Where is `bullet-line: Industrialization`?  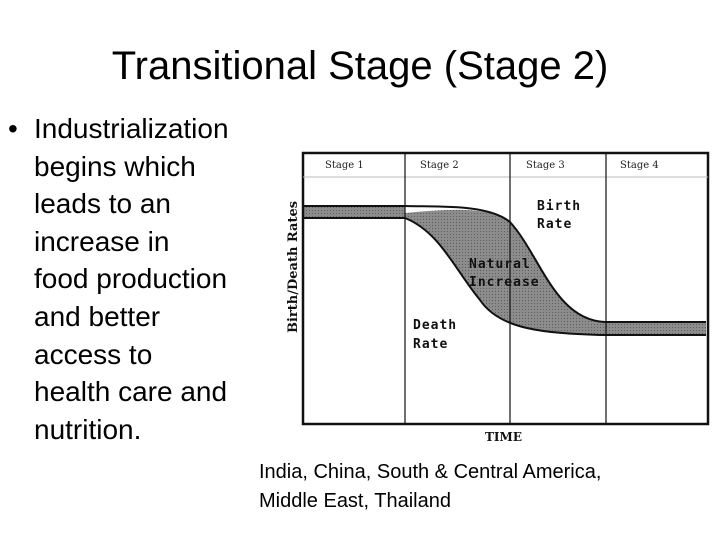
bullet-line: Industrialization is located at coordinates (131, 128).